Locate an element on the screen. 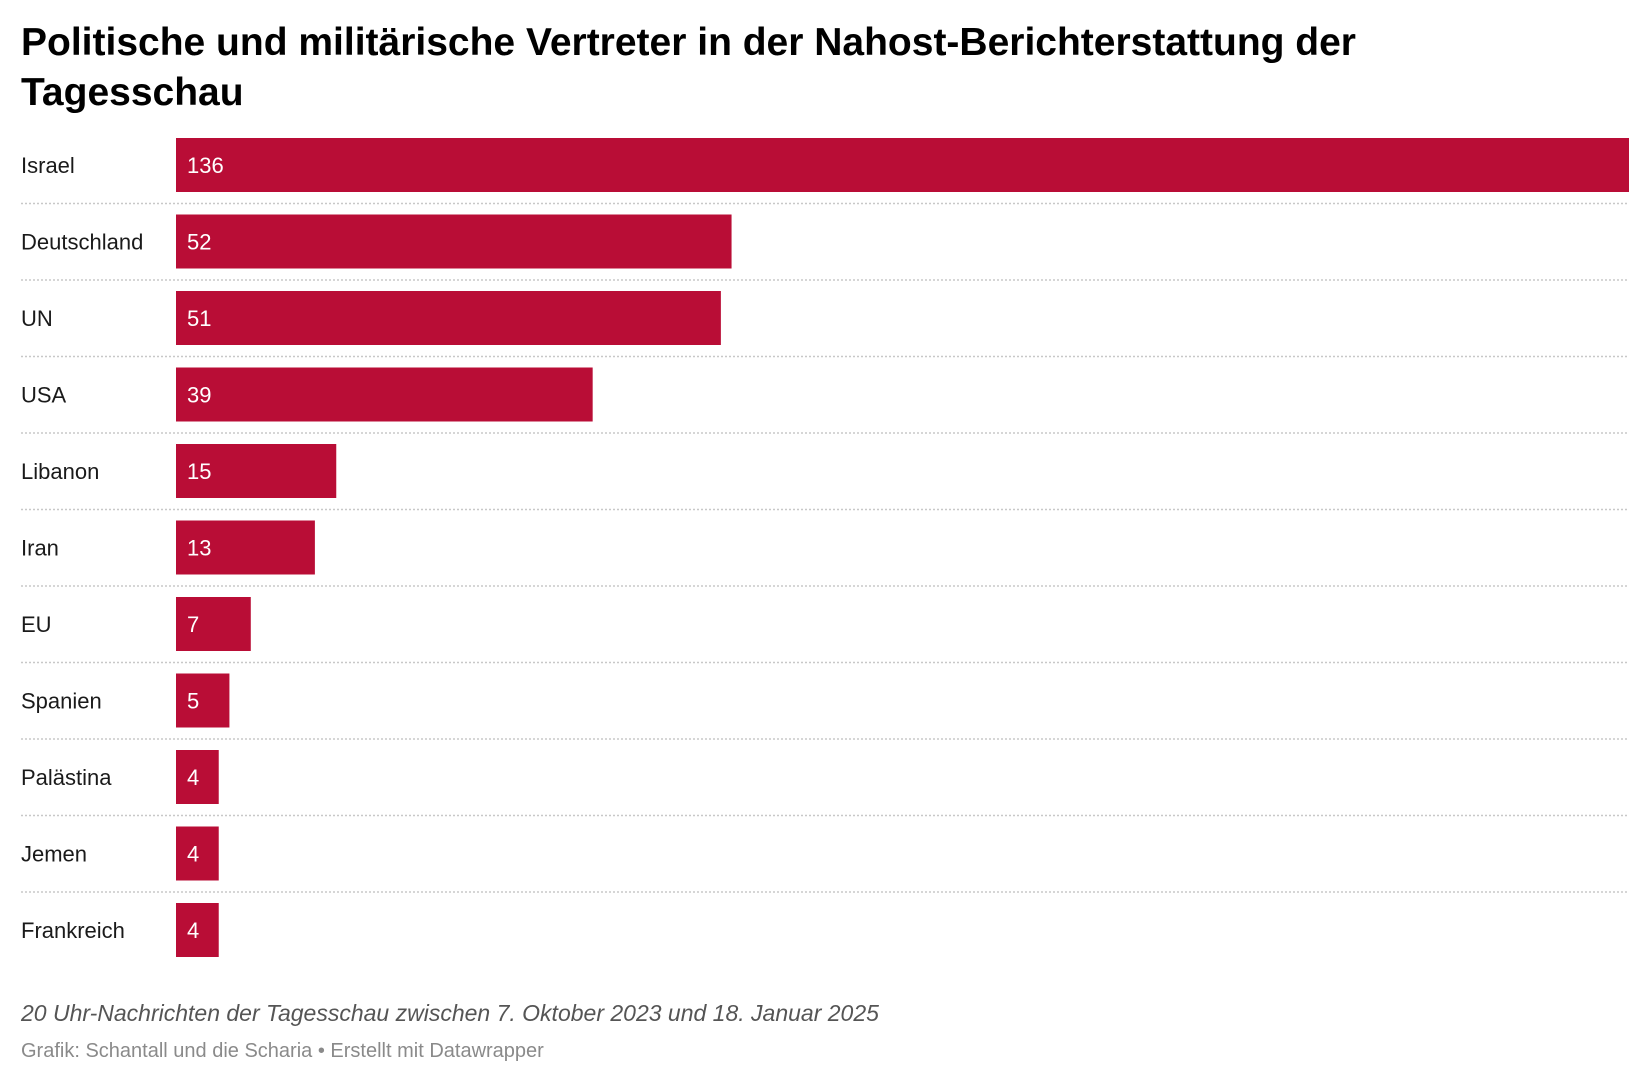 The width and height of the screenshot is (1640, 1078). bar-row: Iran 13 is located at coordinates (825, 553).